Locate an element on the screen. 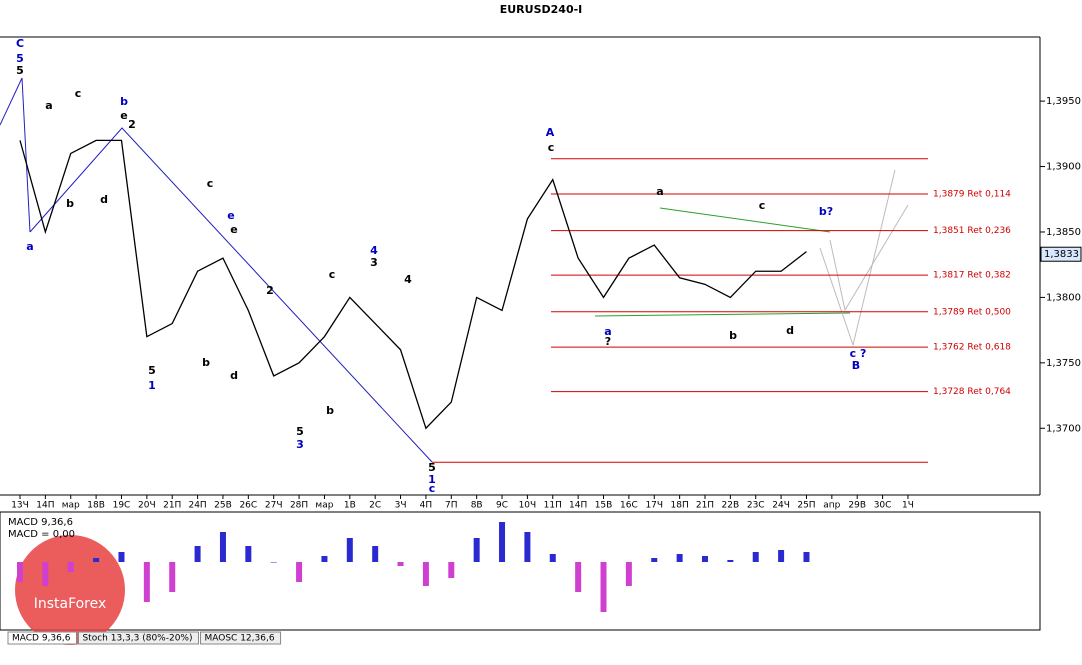 The width and height of the screenshot is (1082, 665). level-label: 1,3851 Ret 0,236 is located at coordinates (972, 231).